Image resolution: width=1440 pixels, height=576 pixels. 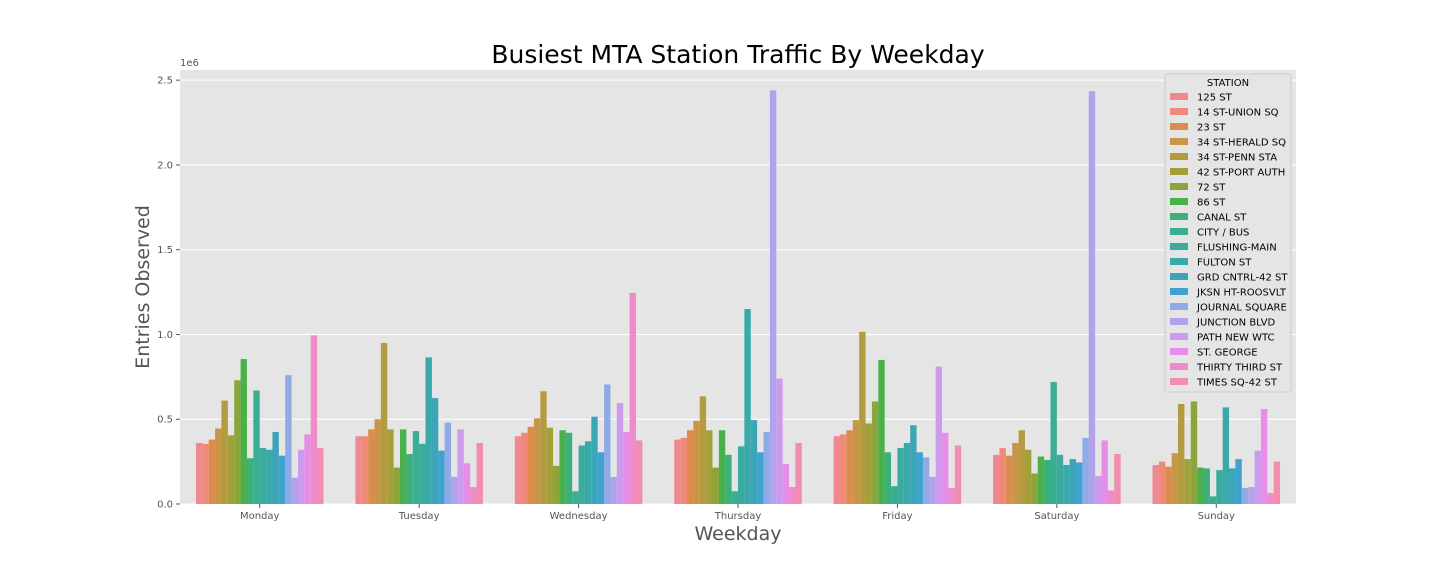 What do you see at coordinates (168, 293) in the screenshot?
I see `y-axis: 0.0 0.5 1.0 1.5 2.0 2.5` at bounding box center [168, 293].